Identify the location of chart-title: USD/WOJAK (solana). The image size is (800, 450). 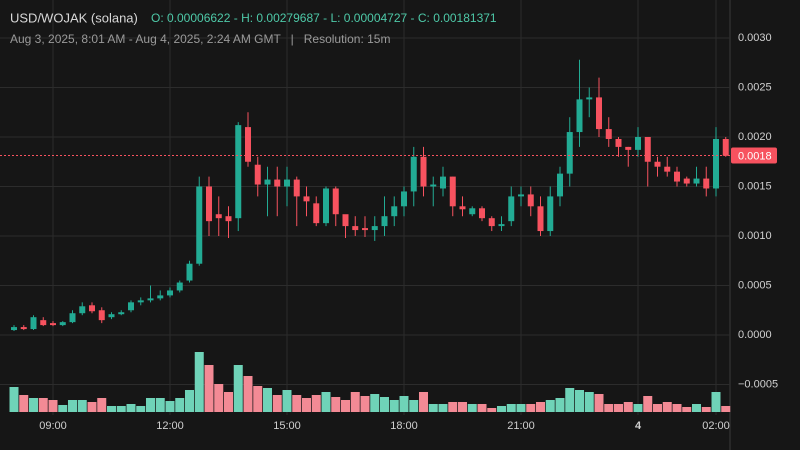
(74, 17).